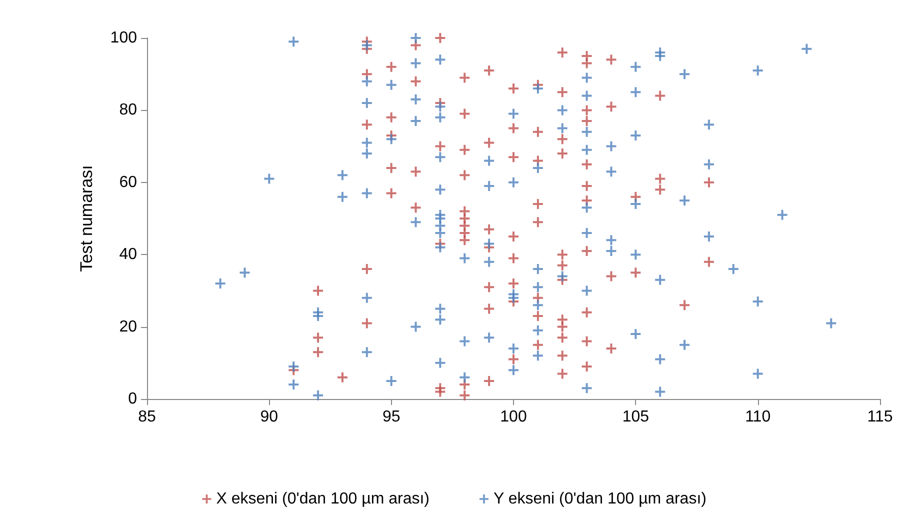 The image size is (909, 530). What do you see at coordinates (133, 399) in the screenshot?
I see `y-tick-label: 0` at bounding box center [133, 399].